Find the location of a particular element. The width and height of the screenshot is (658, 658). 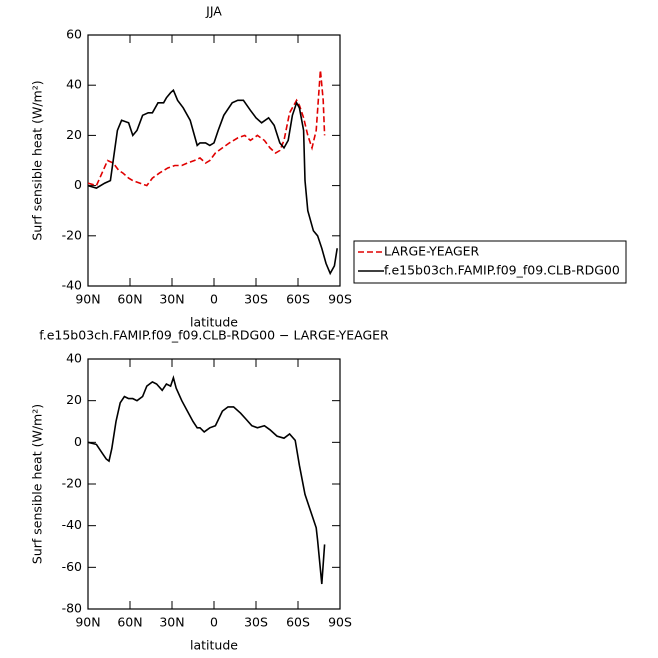

y-tick-label: -80 is located at coordinates (72, 608).